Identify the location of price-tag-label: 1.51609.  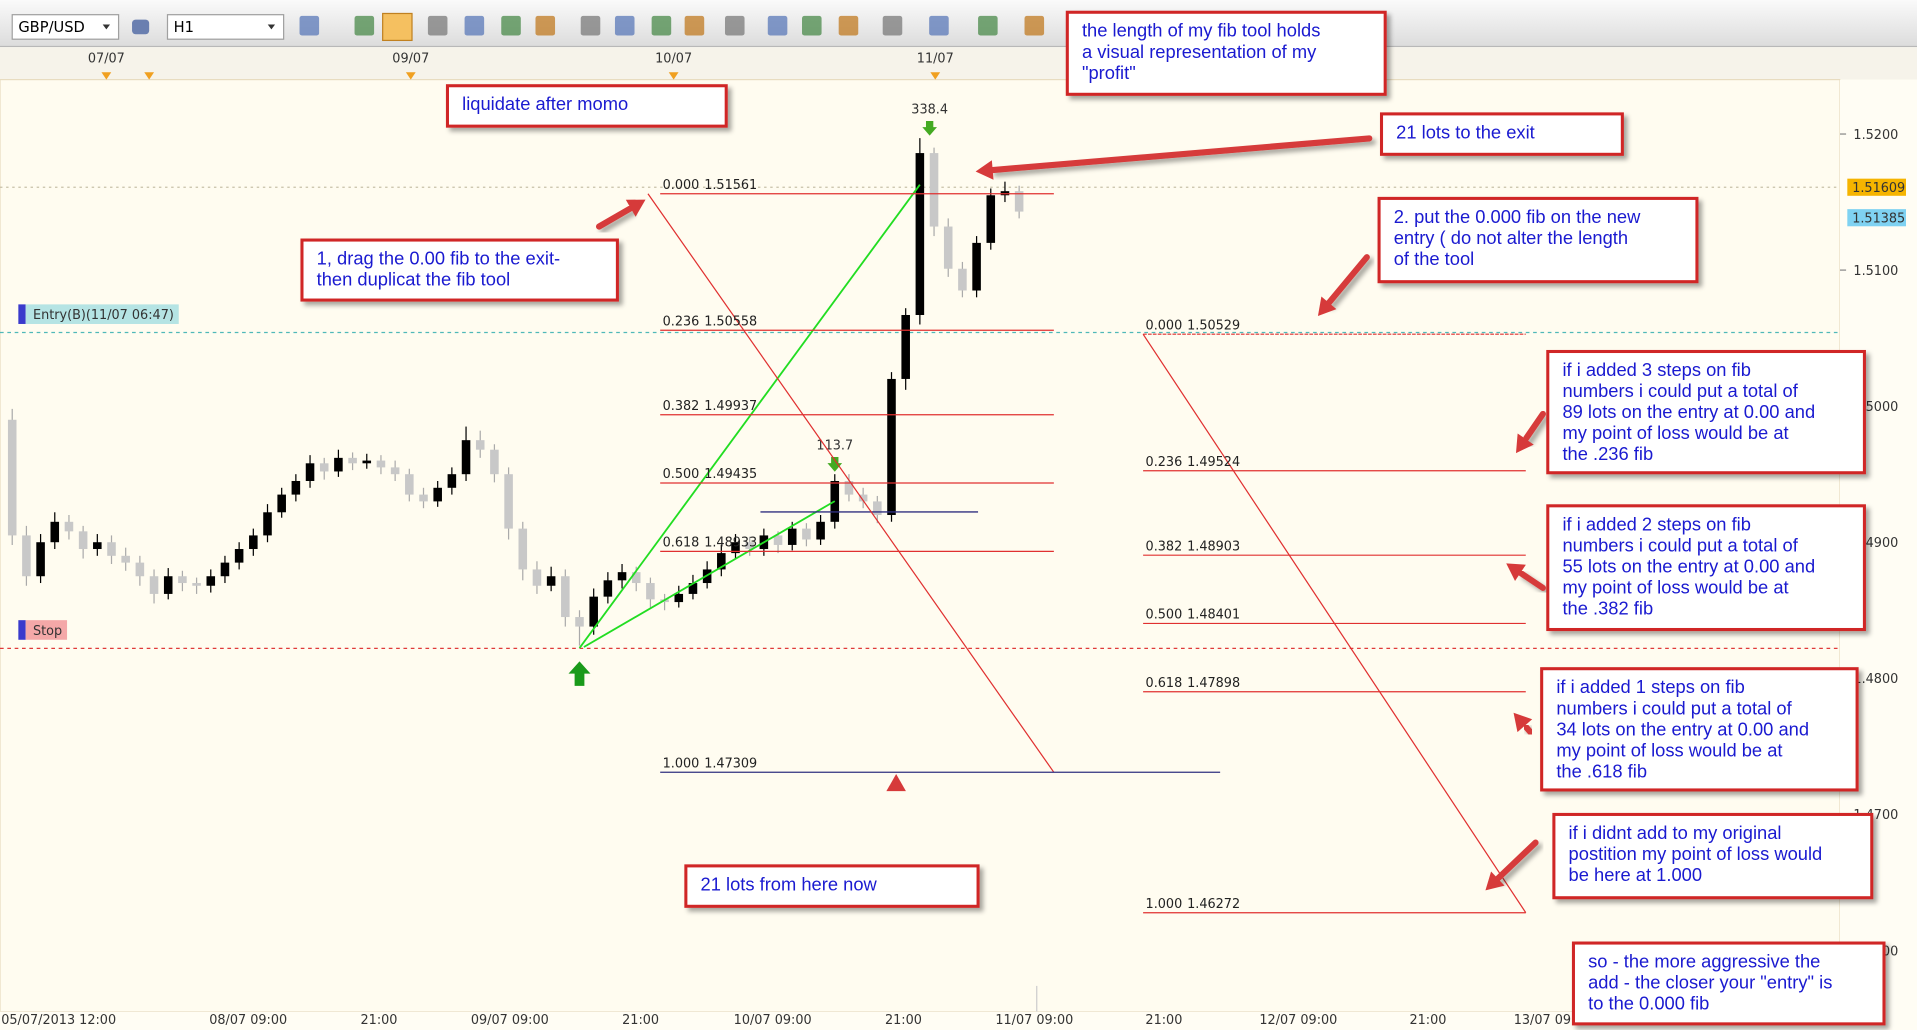
(1878, 188).